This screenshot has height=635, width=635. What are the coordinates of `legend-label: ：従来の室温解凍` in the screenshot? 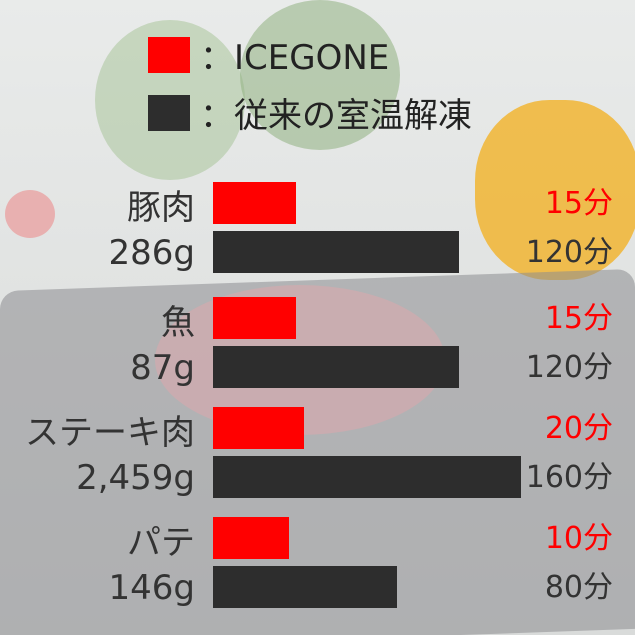 It's located at (336, 116).